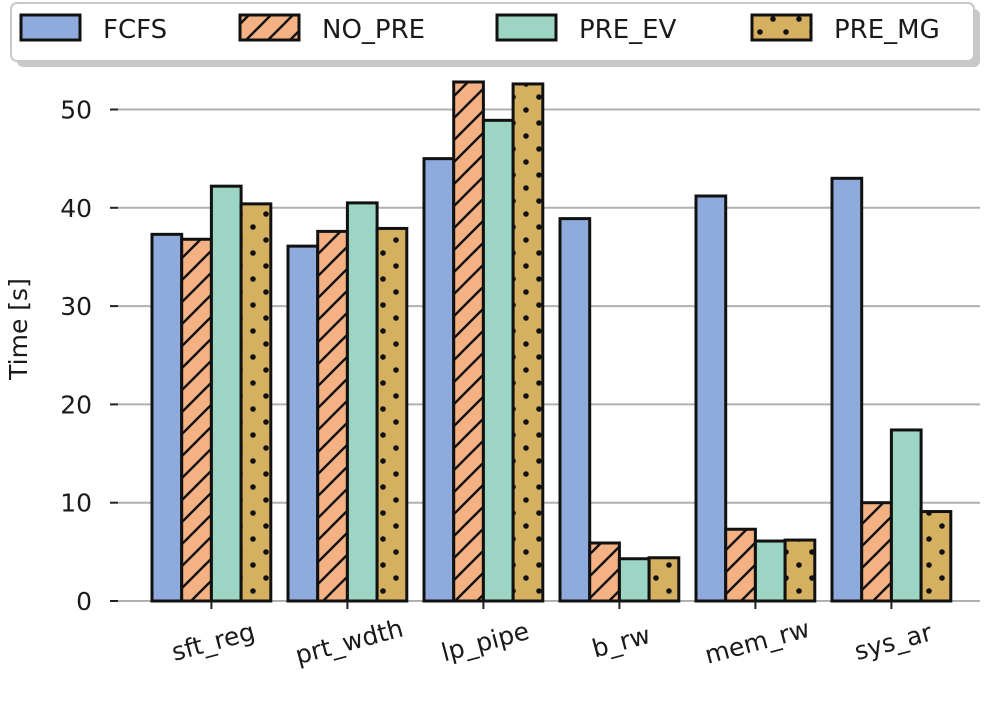  What do you see at coordinates (770, 571) in the screenshot?
I see `bar-mem_rw-PRE_EV` at bounding box center [770, 571].